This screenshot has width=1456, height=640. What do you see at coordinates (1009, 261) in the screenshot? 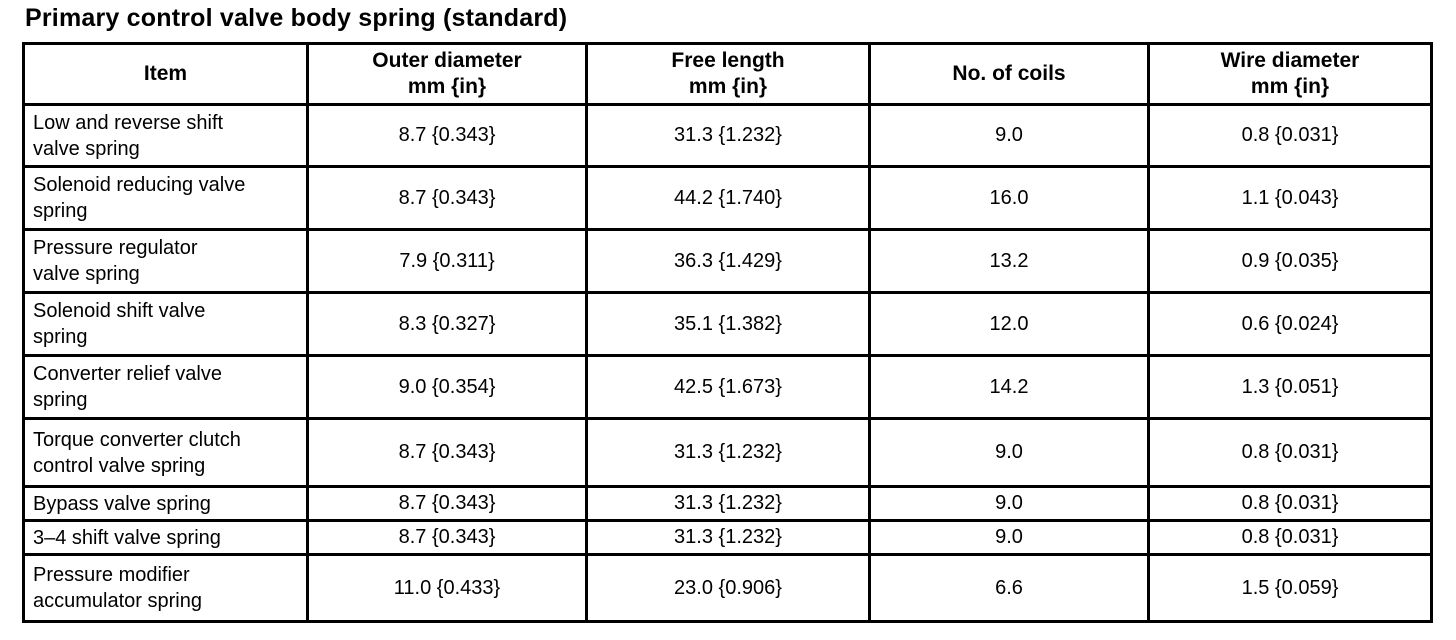
I see `cell-no-of-coils: 13.2` at bounding box center [1009, 261].